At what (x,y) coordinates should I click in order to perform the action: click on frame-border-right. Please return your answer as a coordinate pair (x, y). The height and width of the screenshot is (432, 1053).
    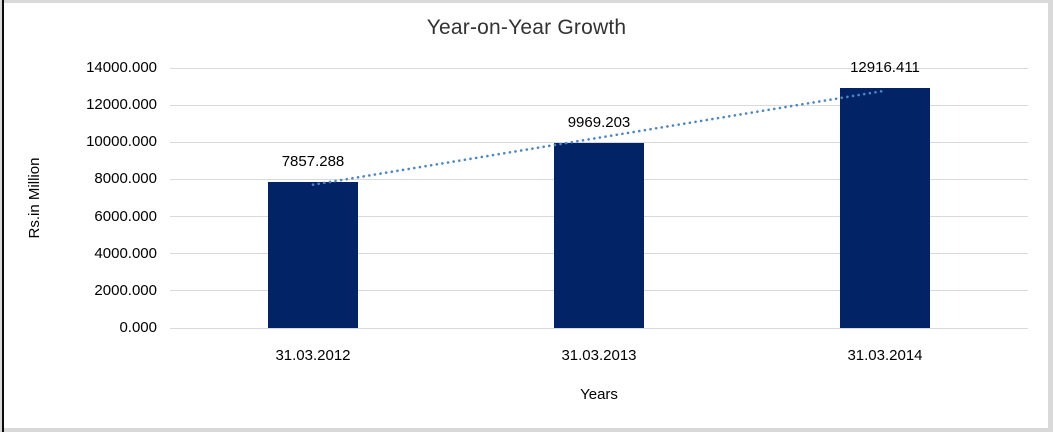
    Looking at the image, I should click on (1050, 216).